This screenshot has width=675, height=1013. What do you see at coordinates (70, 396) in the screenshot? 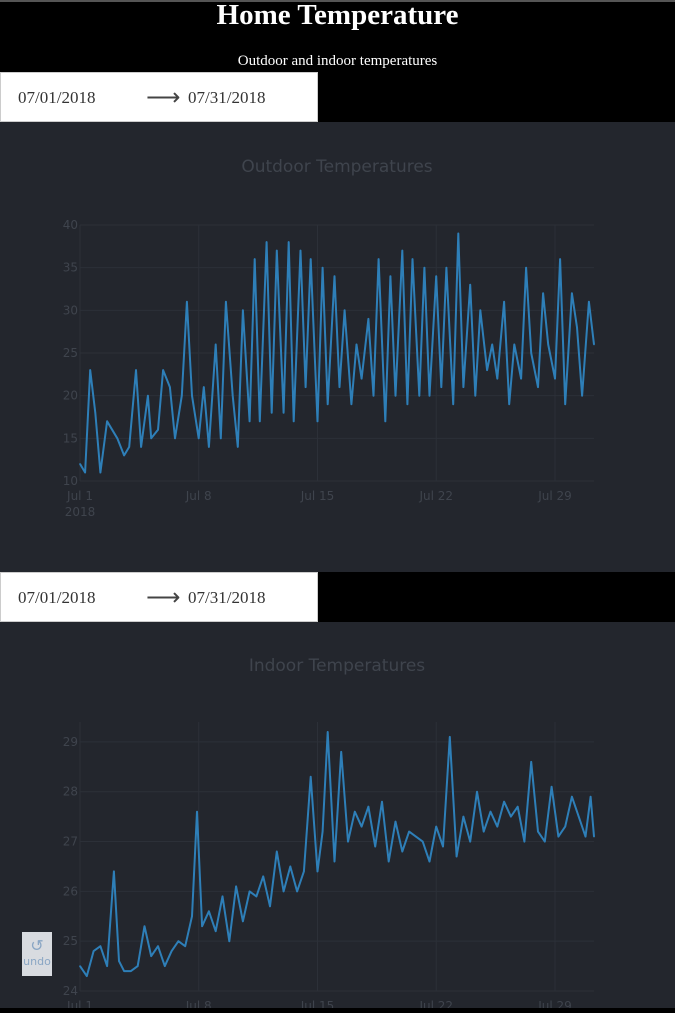
I see `outdoor-y-tick-label: 20` at bounding box center [70, 396].